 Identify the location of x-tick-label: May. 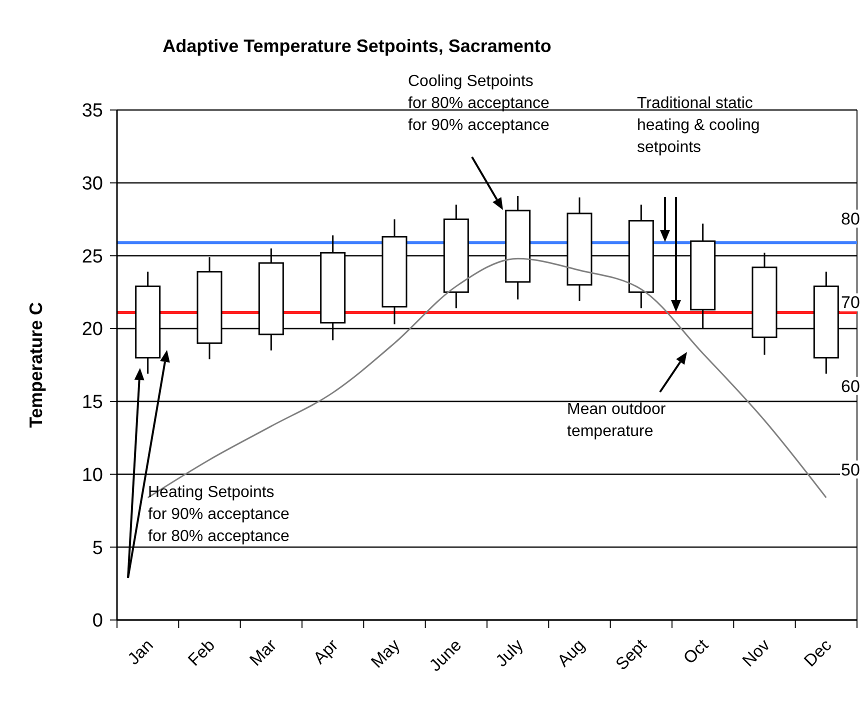
(385, 653).